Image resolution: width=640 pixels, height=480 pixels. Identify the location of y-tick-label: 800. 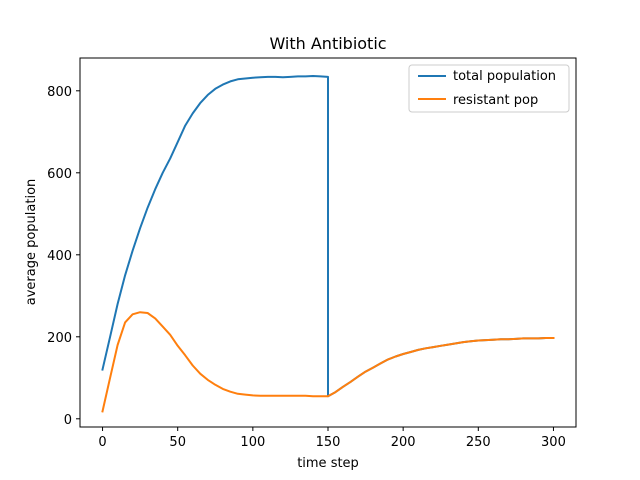
(59, 92).